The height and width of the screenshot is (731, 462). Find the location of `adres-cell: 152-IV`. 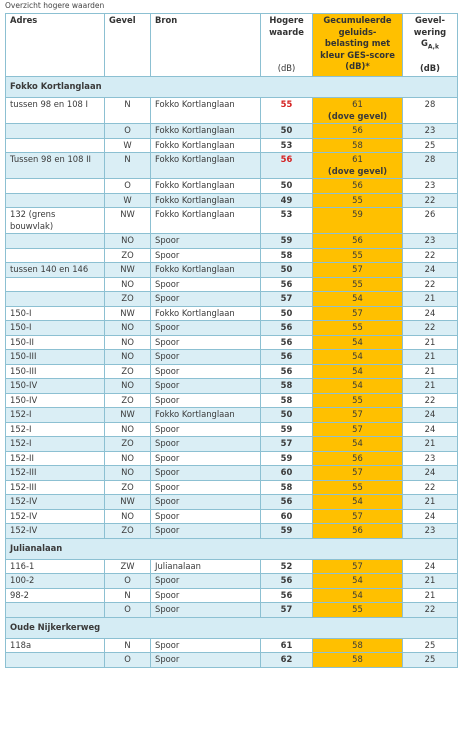

adres-cell: 152-IV is located at coordinates (55, 531).